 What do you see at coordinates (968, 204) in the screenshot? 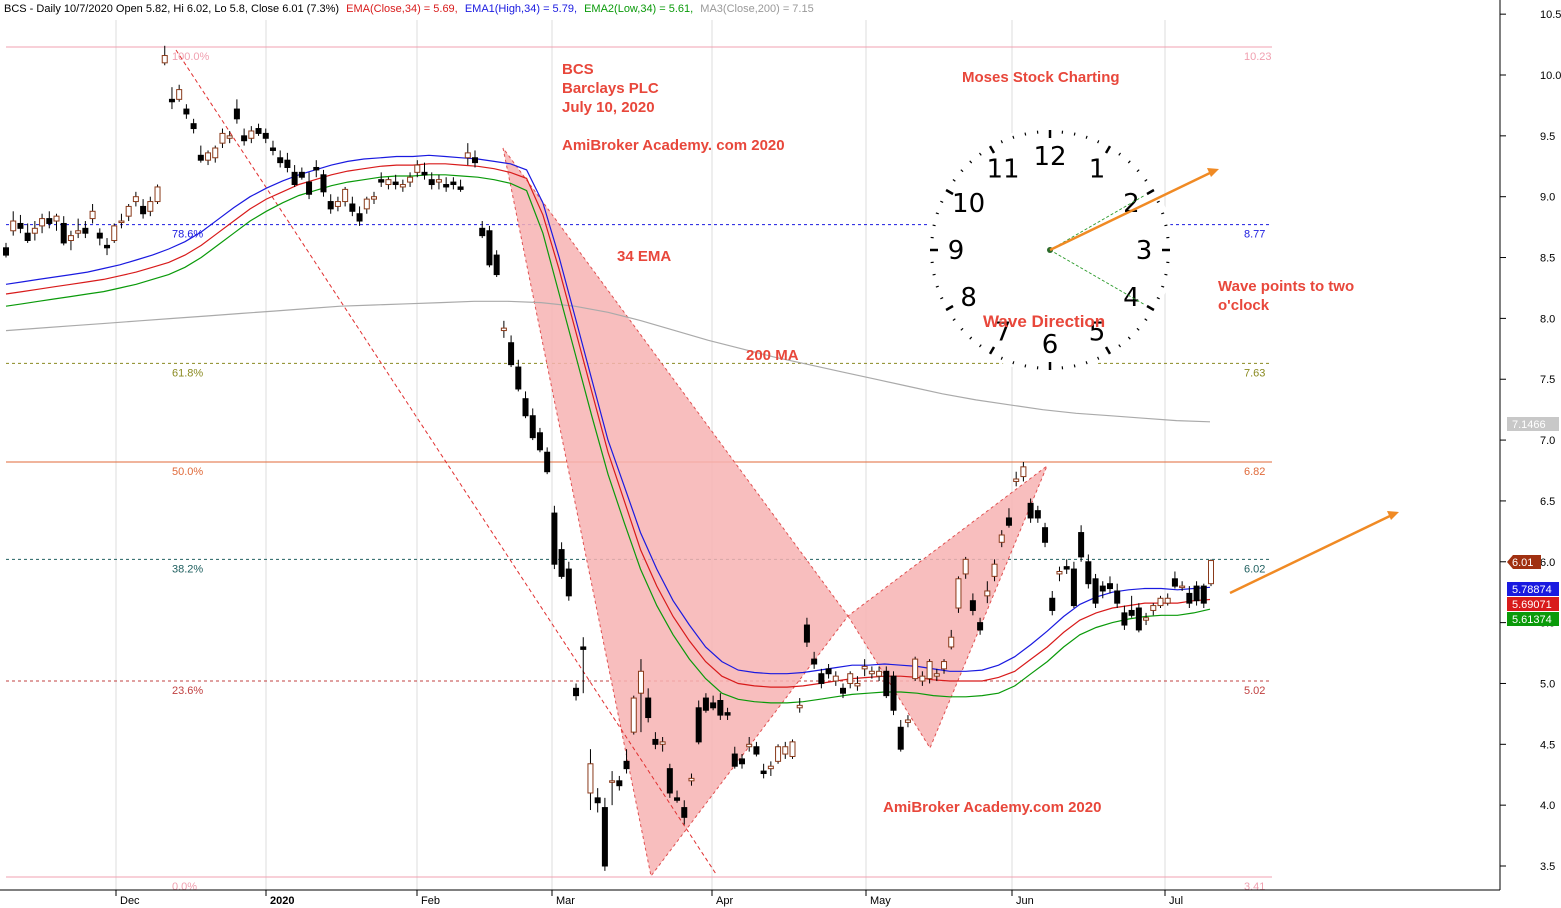
I see `clock-number: 10` at bounding box center [968, 204].